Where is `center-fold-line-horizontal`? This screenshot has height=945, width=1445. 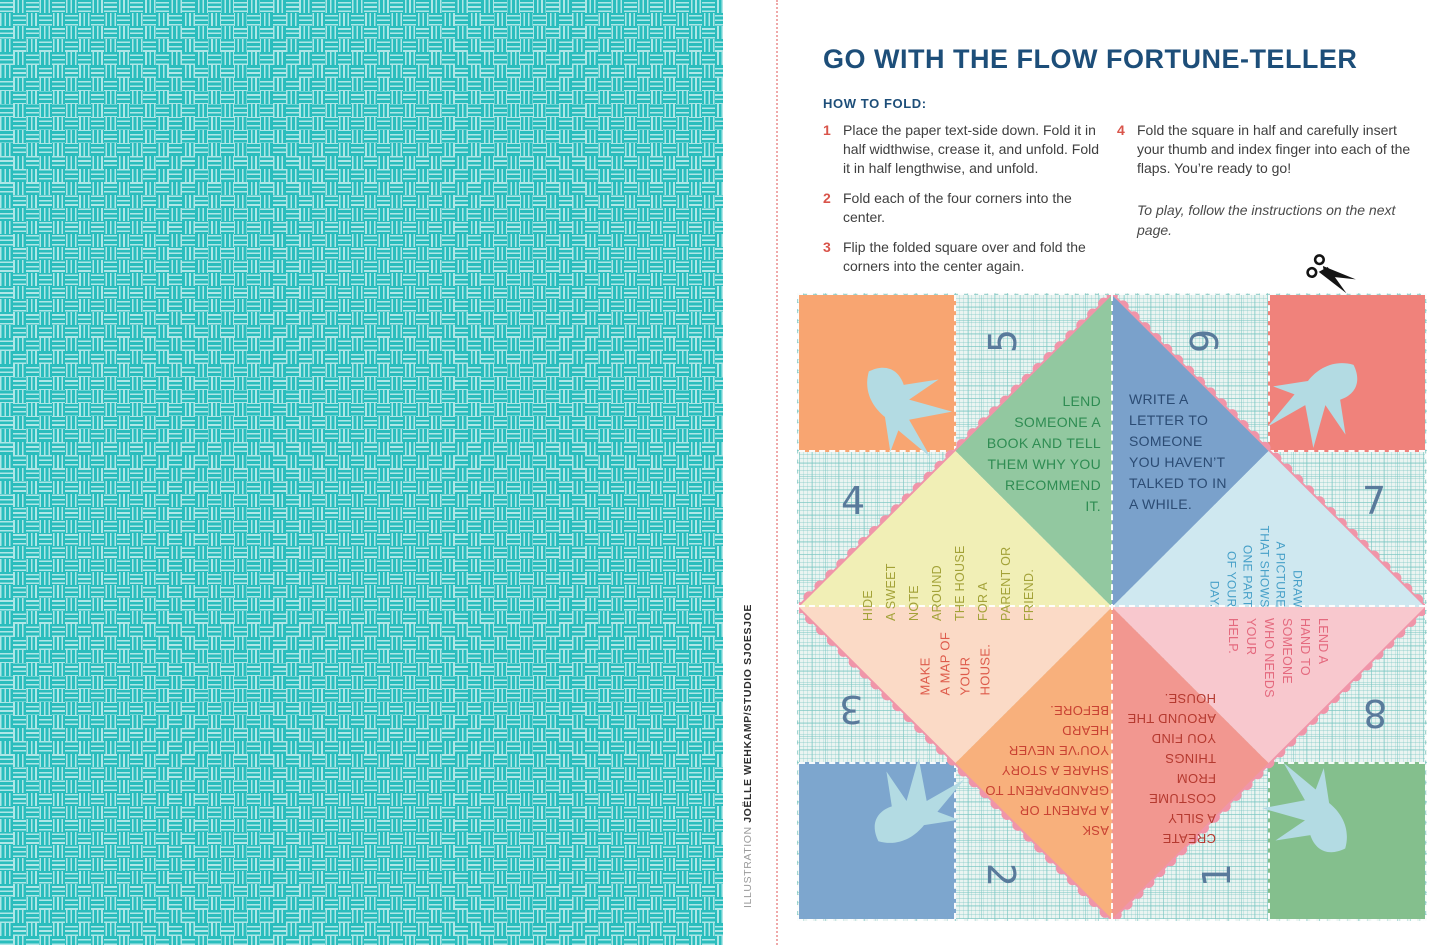 center-fold-line-horizontal is located at coordinates (1112, 606).